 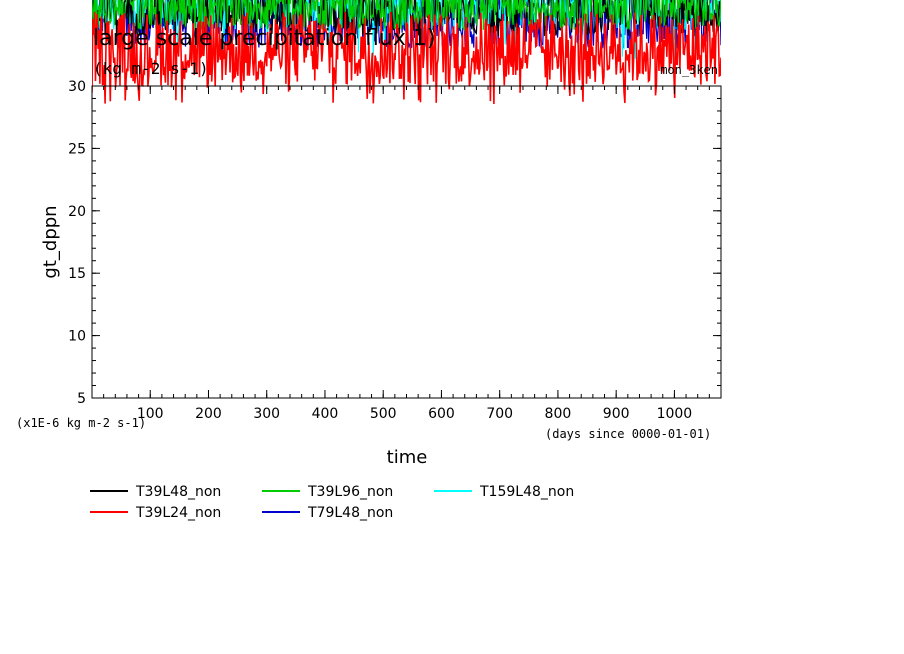 What do you see at coordinates (266, 414) in the screenshot?
I see `x-tick-label: 300` at bounding box center [266, 414].